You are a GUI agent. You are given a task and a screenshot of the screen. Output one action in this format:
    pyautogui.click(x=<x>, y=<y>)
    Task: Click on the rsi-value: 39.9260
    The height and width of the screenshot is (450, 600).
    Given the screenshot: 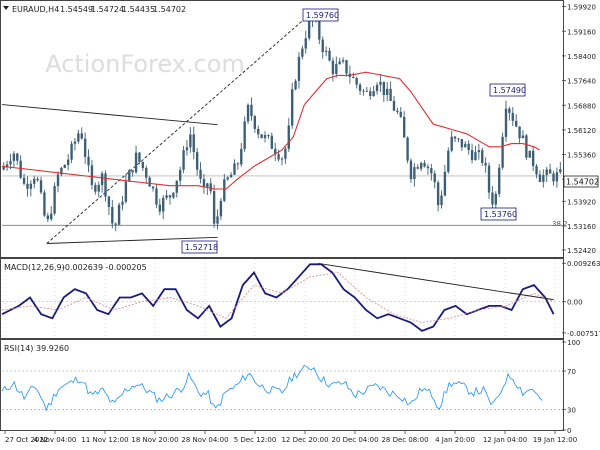 What is the action you would take?
    pyautogui.click(x=52, y=348)
    